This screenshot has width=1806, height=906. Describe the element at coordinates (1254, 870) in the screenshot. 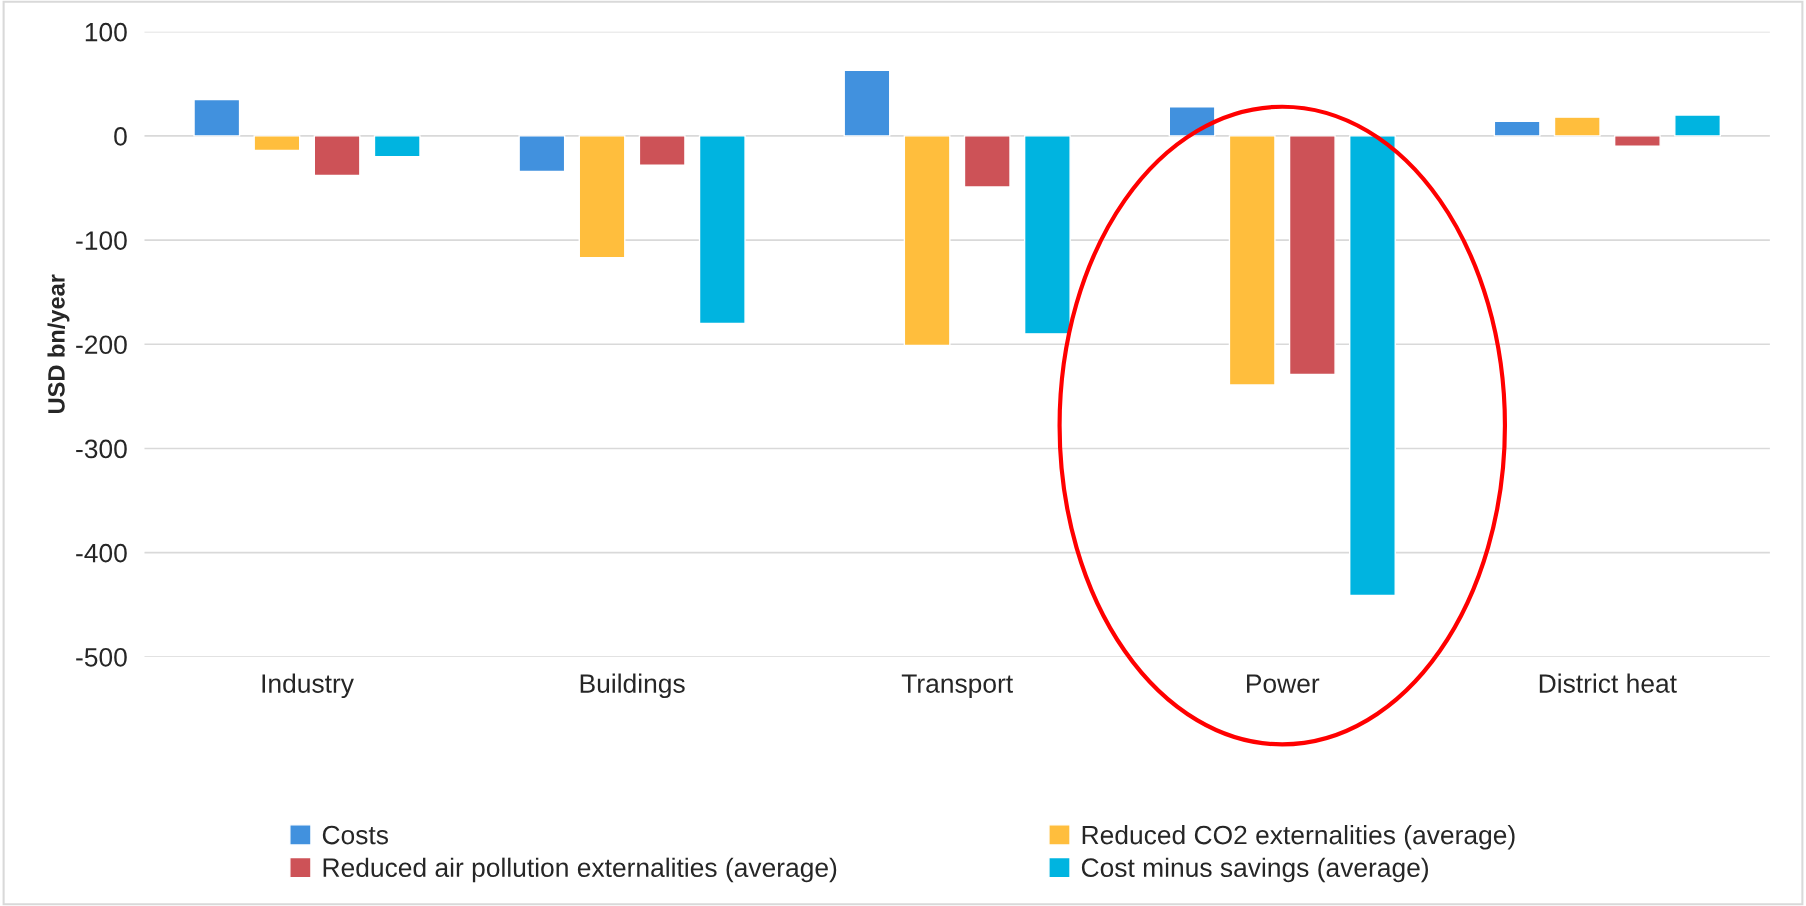

I see `legend-label: Cost minus savings (average)` at that location.